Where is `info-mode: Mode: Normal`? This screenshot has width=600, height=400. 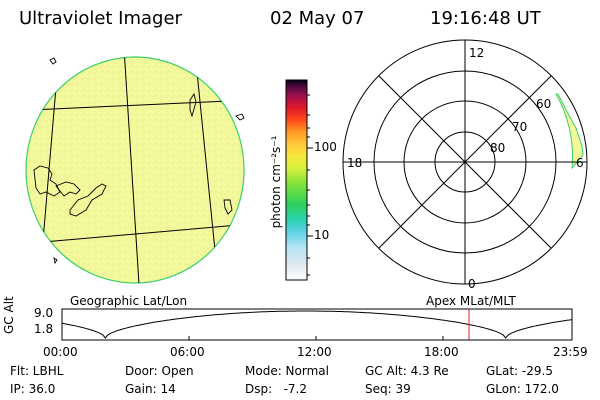 info-mode: Mode: Normal is located at coordinates (287, 371).